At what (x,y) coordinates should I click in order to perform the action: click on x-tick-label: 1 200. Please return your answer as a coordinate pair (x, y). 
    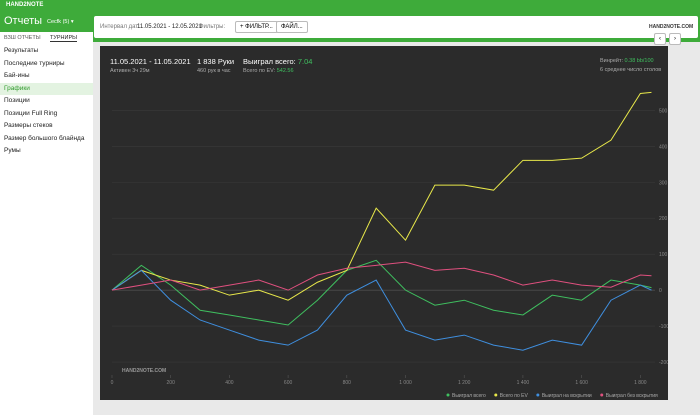
    Looking at the image, I should click on (464, 383).